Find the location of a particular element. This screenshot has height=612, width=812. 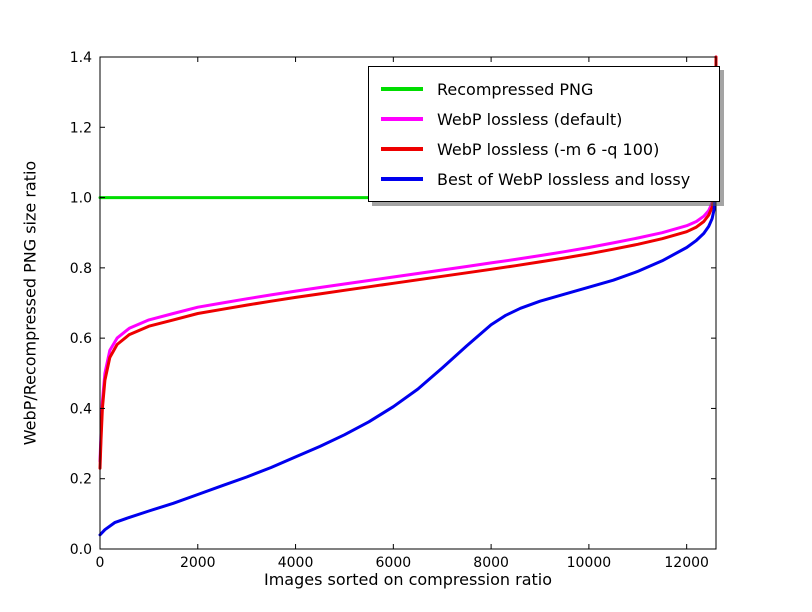

legend-label: Recompressed PNG is located at coordinates (515, 89).